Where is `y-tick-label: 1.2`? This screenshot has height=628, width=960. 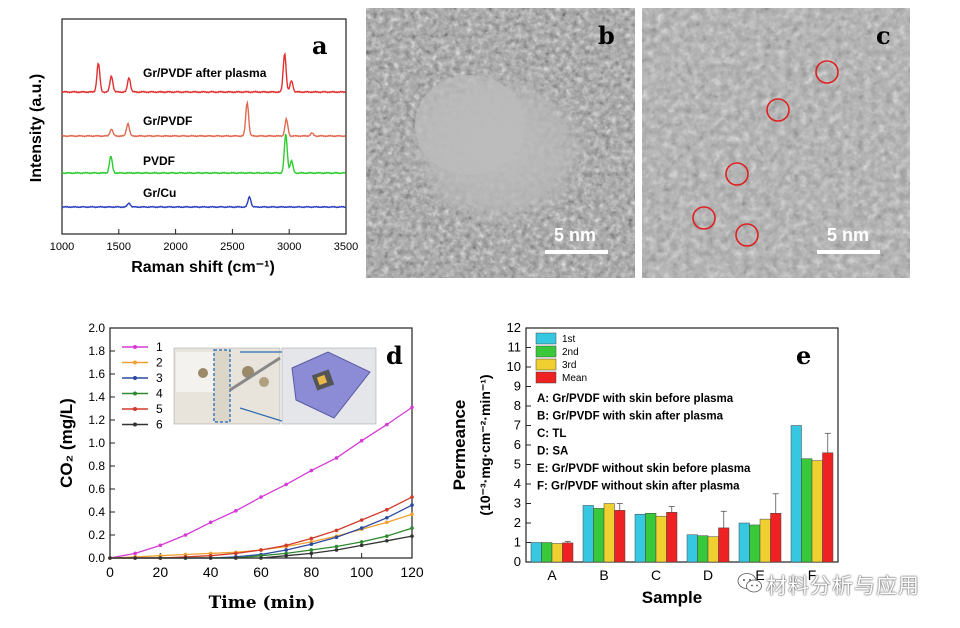 y-tick-label: 1.2 is located at coordinates (96, 420).